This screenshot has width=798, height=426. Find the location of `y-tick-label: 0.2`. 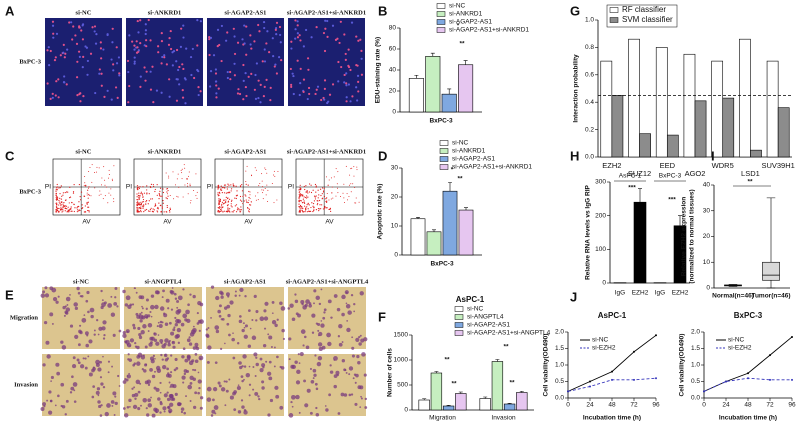

y-tick-label: 0.2 is located at coordinates (589, 129).